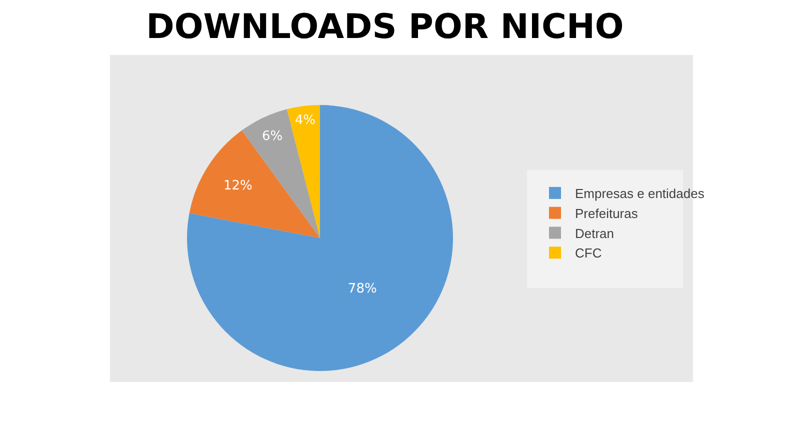 The width and height of the screenshot is (804, 422). What do you see at coordinates (362, 289) in the screenshot?
I see `data-label: 78%` at bounding box center [362, 289].